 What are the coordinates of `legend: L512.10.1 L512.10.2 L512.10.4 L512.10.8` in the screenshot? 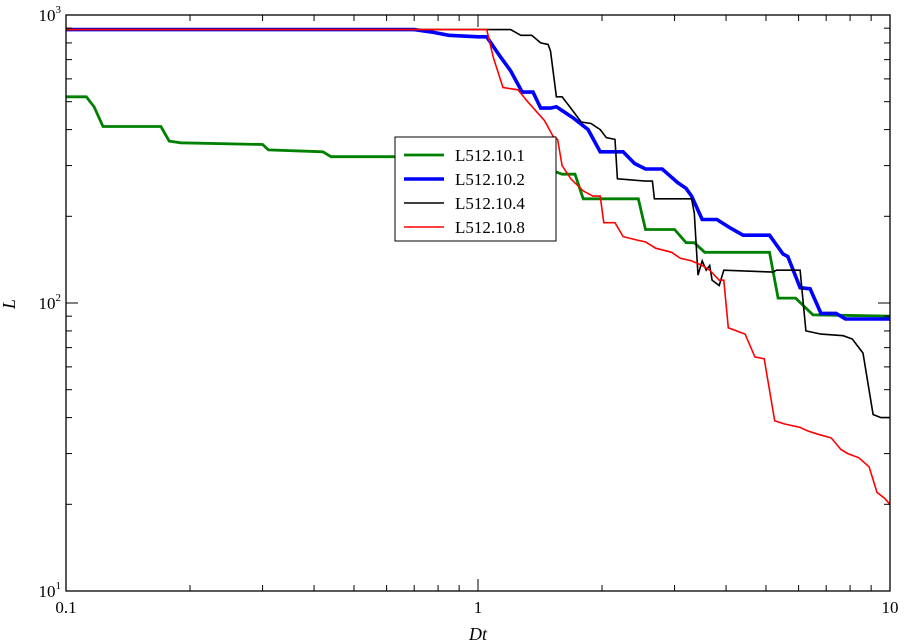 It's located at (475, 189).